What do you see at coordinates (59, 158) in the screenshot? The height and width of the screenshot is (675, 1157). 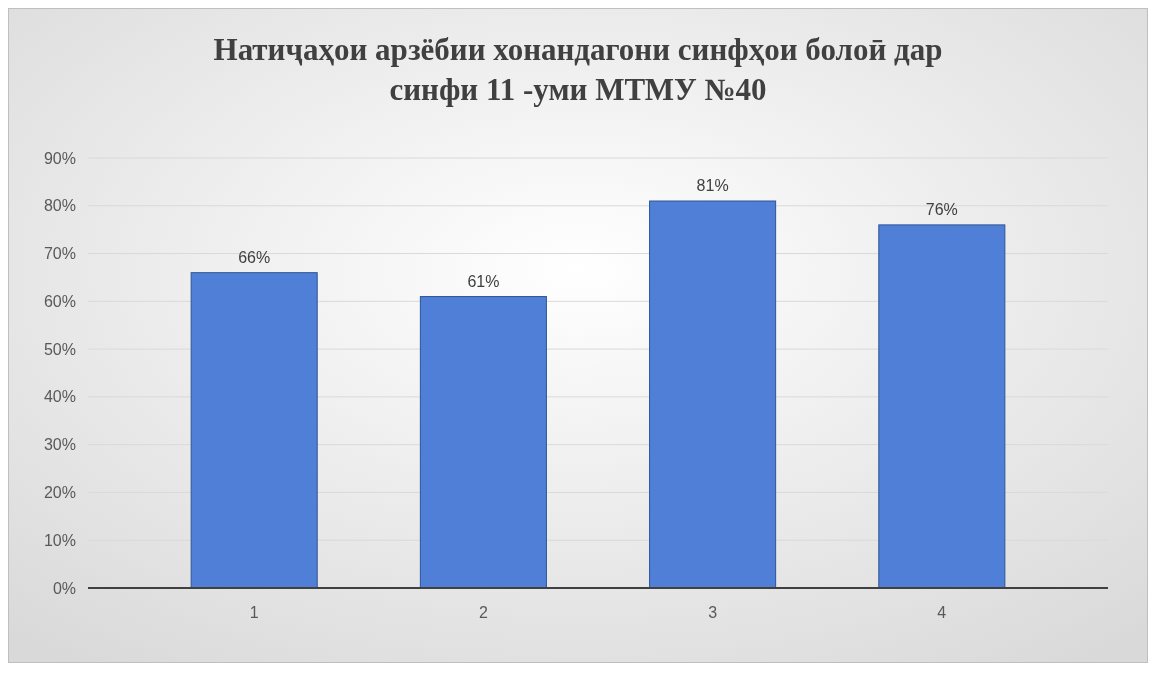 I see `y-tick-label: 90%` at bounding box center [59, 158].